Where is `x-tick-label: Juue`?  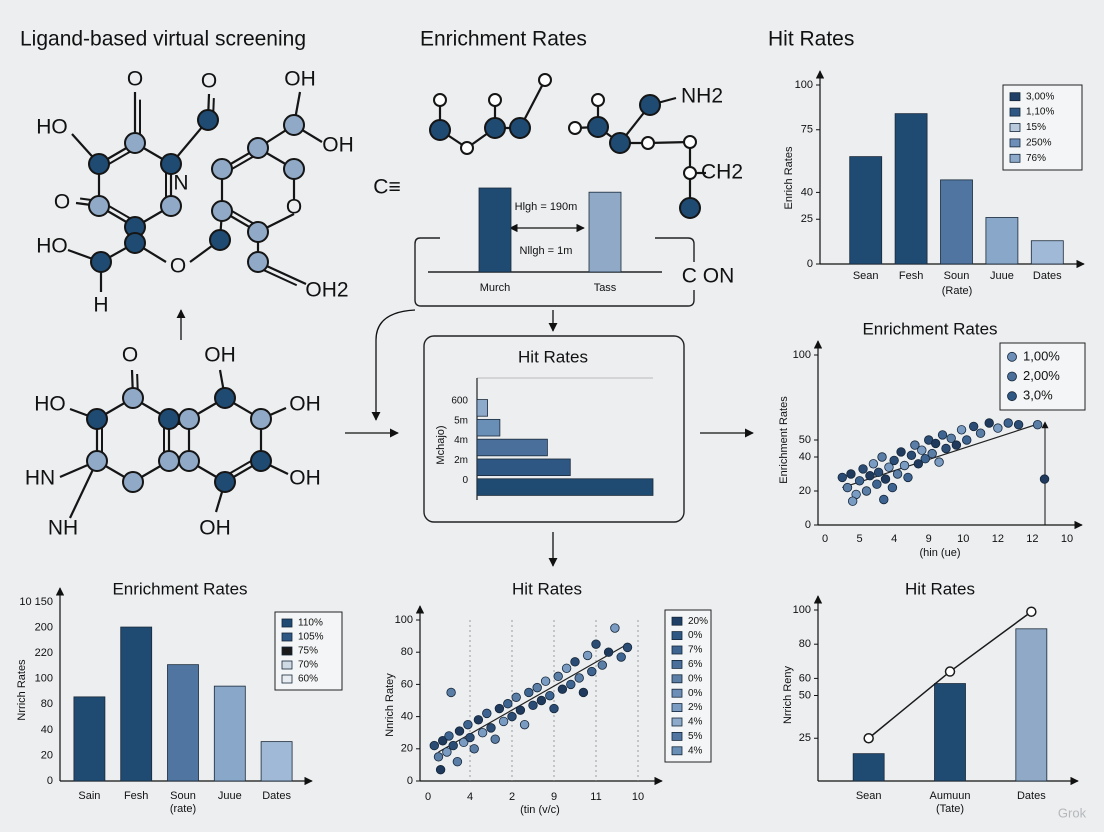 x-tick-label: Juue is located at coordinates (230, 796).